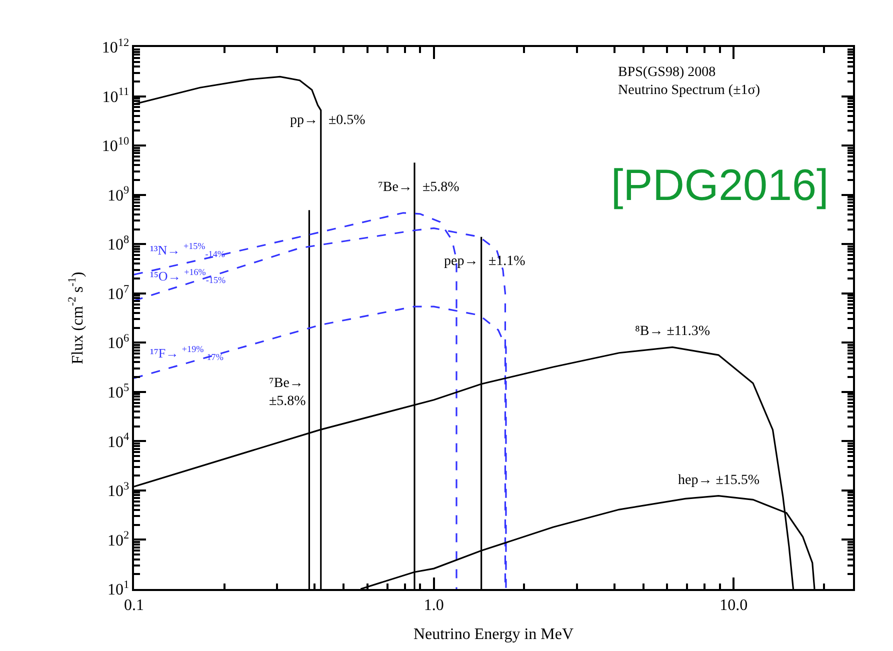 This screenshot has height=651, width=893. I want to click on y-tick-label: 10$^{9}$, so click(118, 194).